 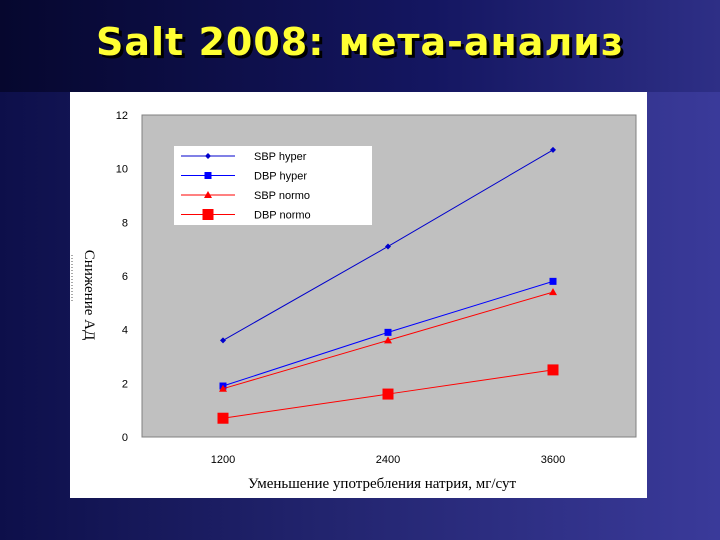 What do you see at coordinates (125, 277) in the screenshot?
I see `y-tick-label: 6` at bounding box center [125, 277].